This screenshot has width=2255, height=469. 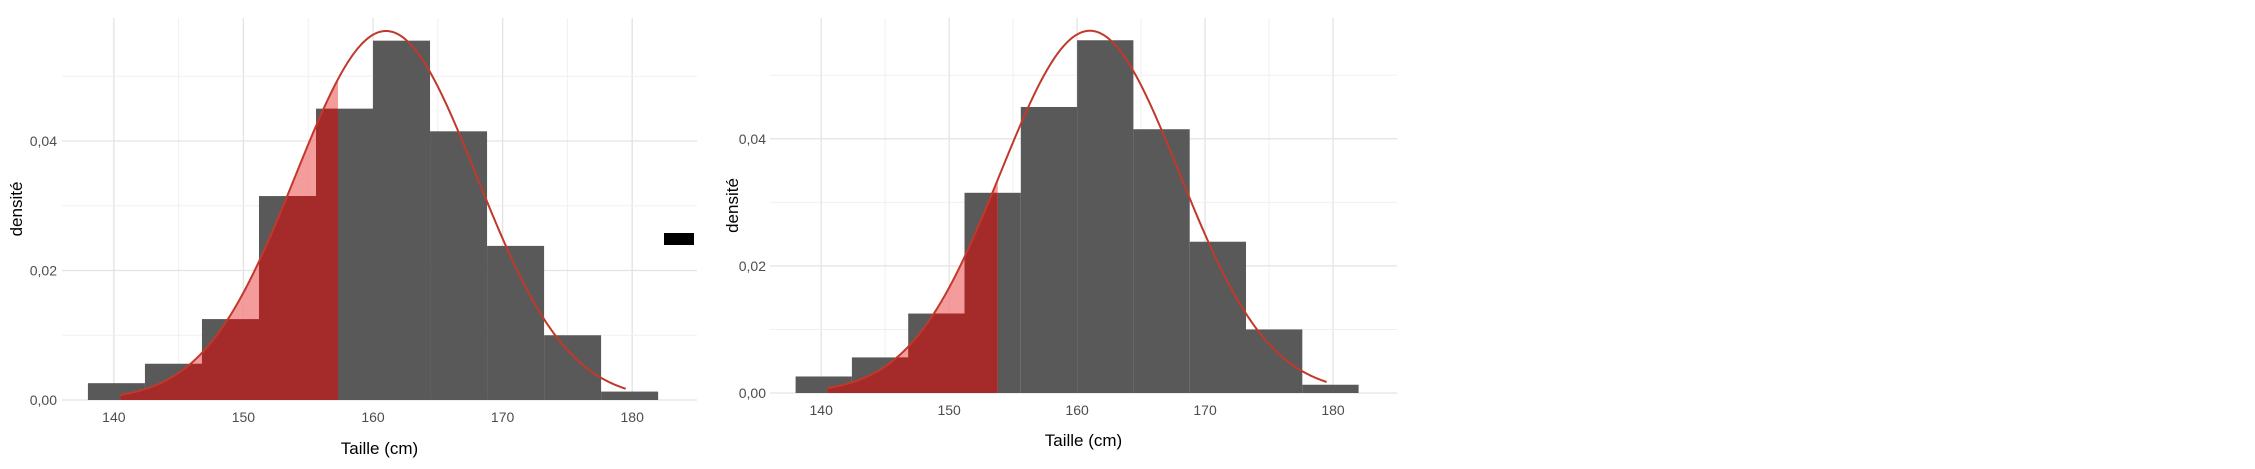 What do you see at coordinates (679, 239) in the screenshot?
I see `legend-key` at bounding box center [679, 239].